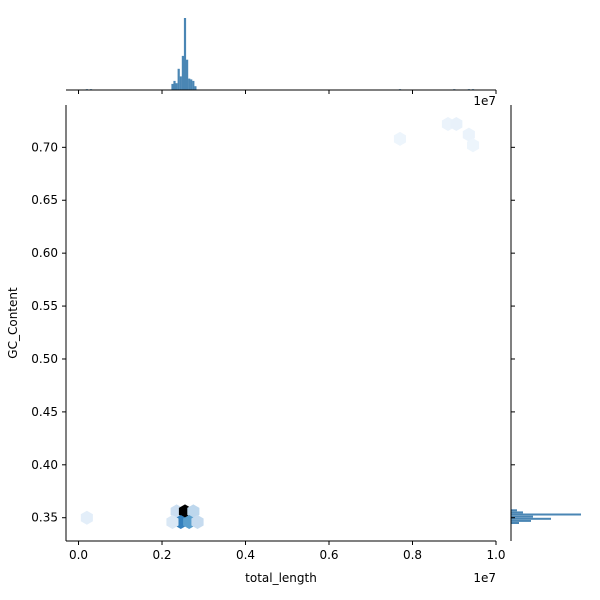 The height and width of the screenshot is (600, 600). I want to click on y-axis-ticks: 0.35 0.40 0.45 0.50 0.55 0.60 0.65 0.70, so click(48, 332).